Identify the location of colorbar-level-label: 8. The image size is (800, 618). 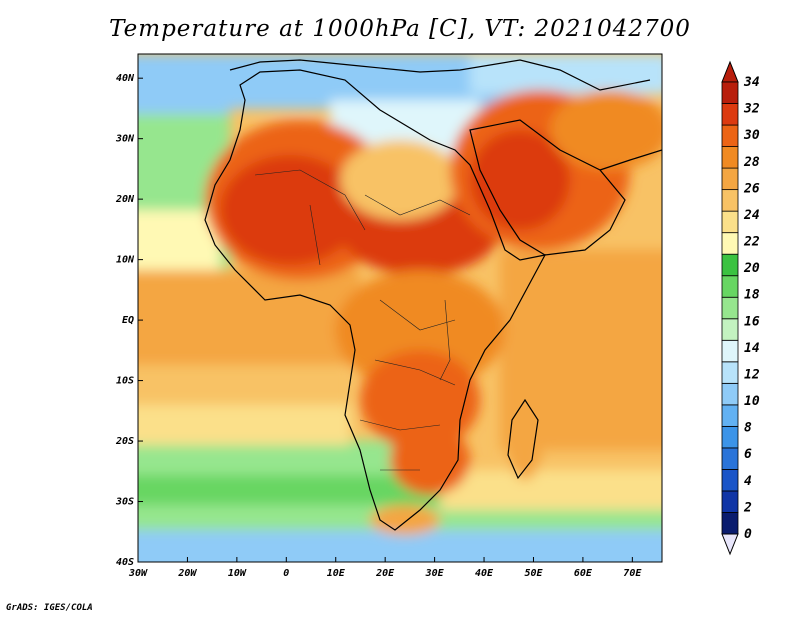
(748, 428).